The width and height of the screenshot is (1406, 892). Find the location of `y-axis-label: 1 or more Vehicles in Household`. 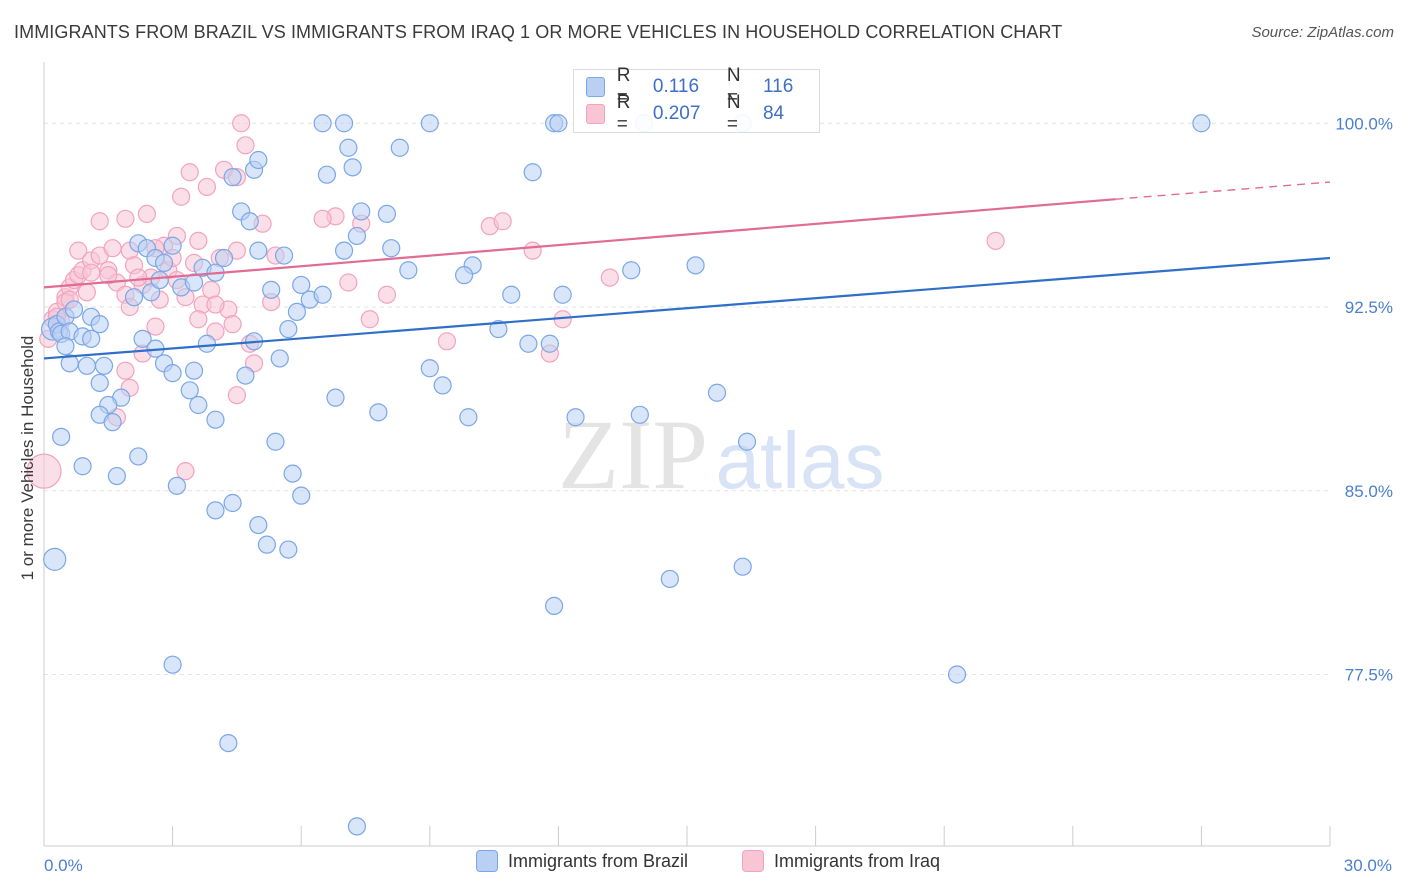

y-axis-label: 1 or more Vehicles in Household is located at coordinates (27, 458).